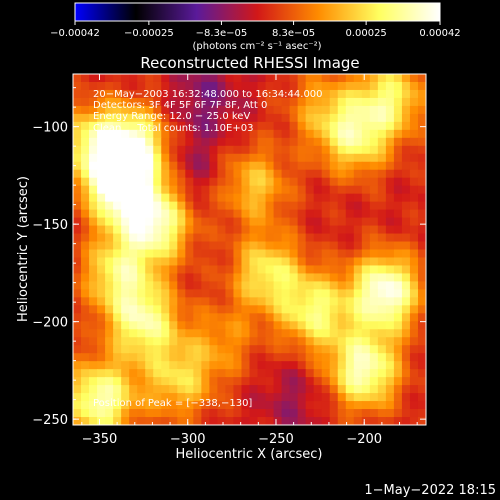 Image resolution: width=500 pixels, height=500 pixels. Describe the element at coordinates (50, 323) in the screenshot. I see `y-tick-label: −200` at that location.